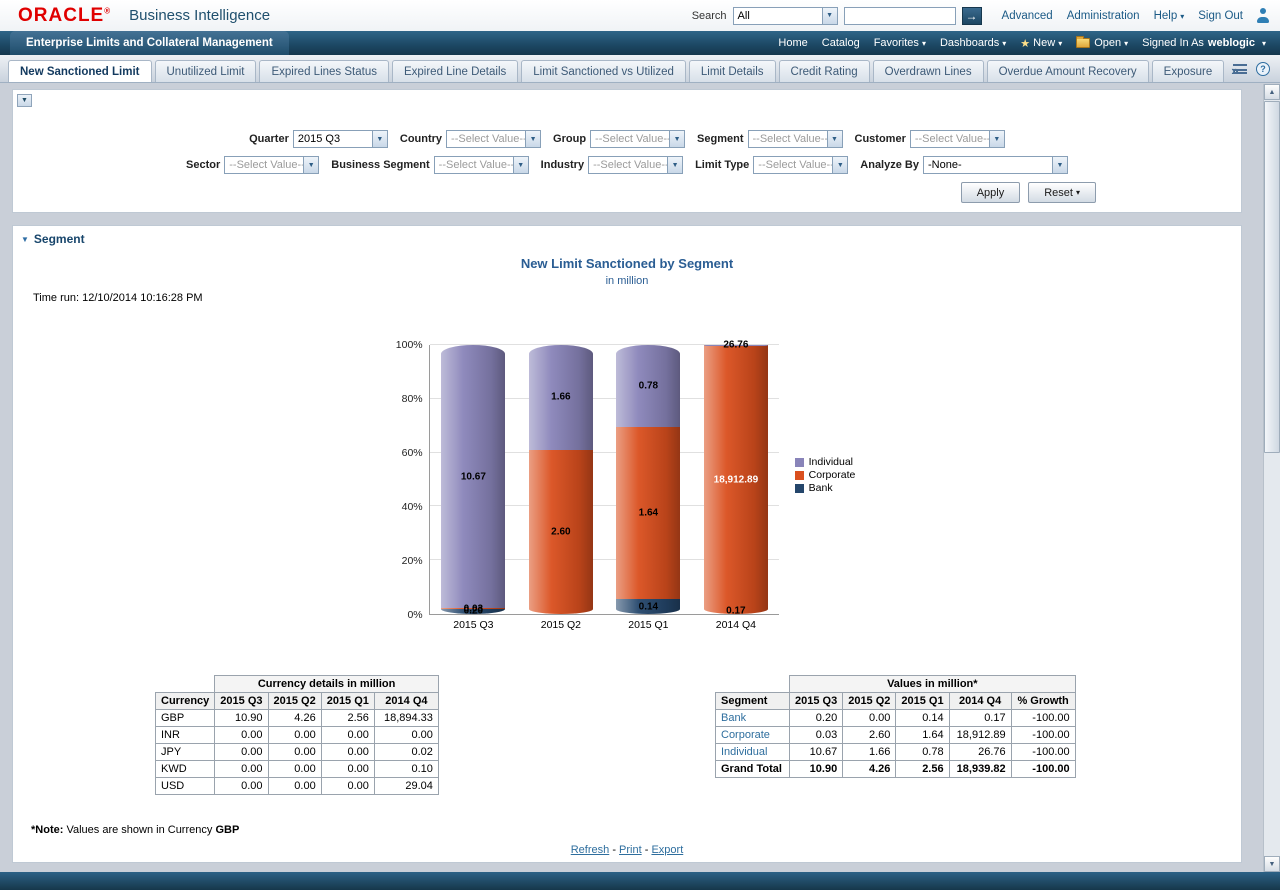 The width and height of the screenshot is (1280, 890). What do you see at coordinates (340, 139) in the screenshot?
I see `filter-select-quarter: 2015 Q3 ▼` at bounding box center [340, 139].